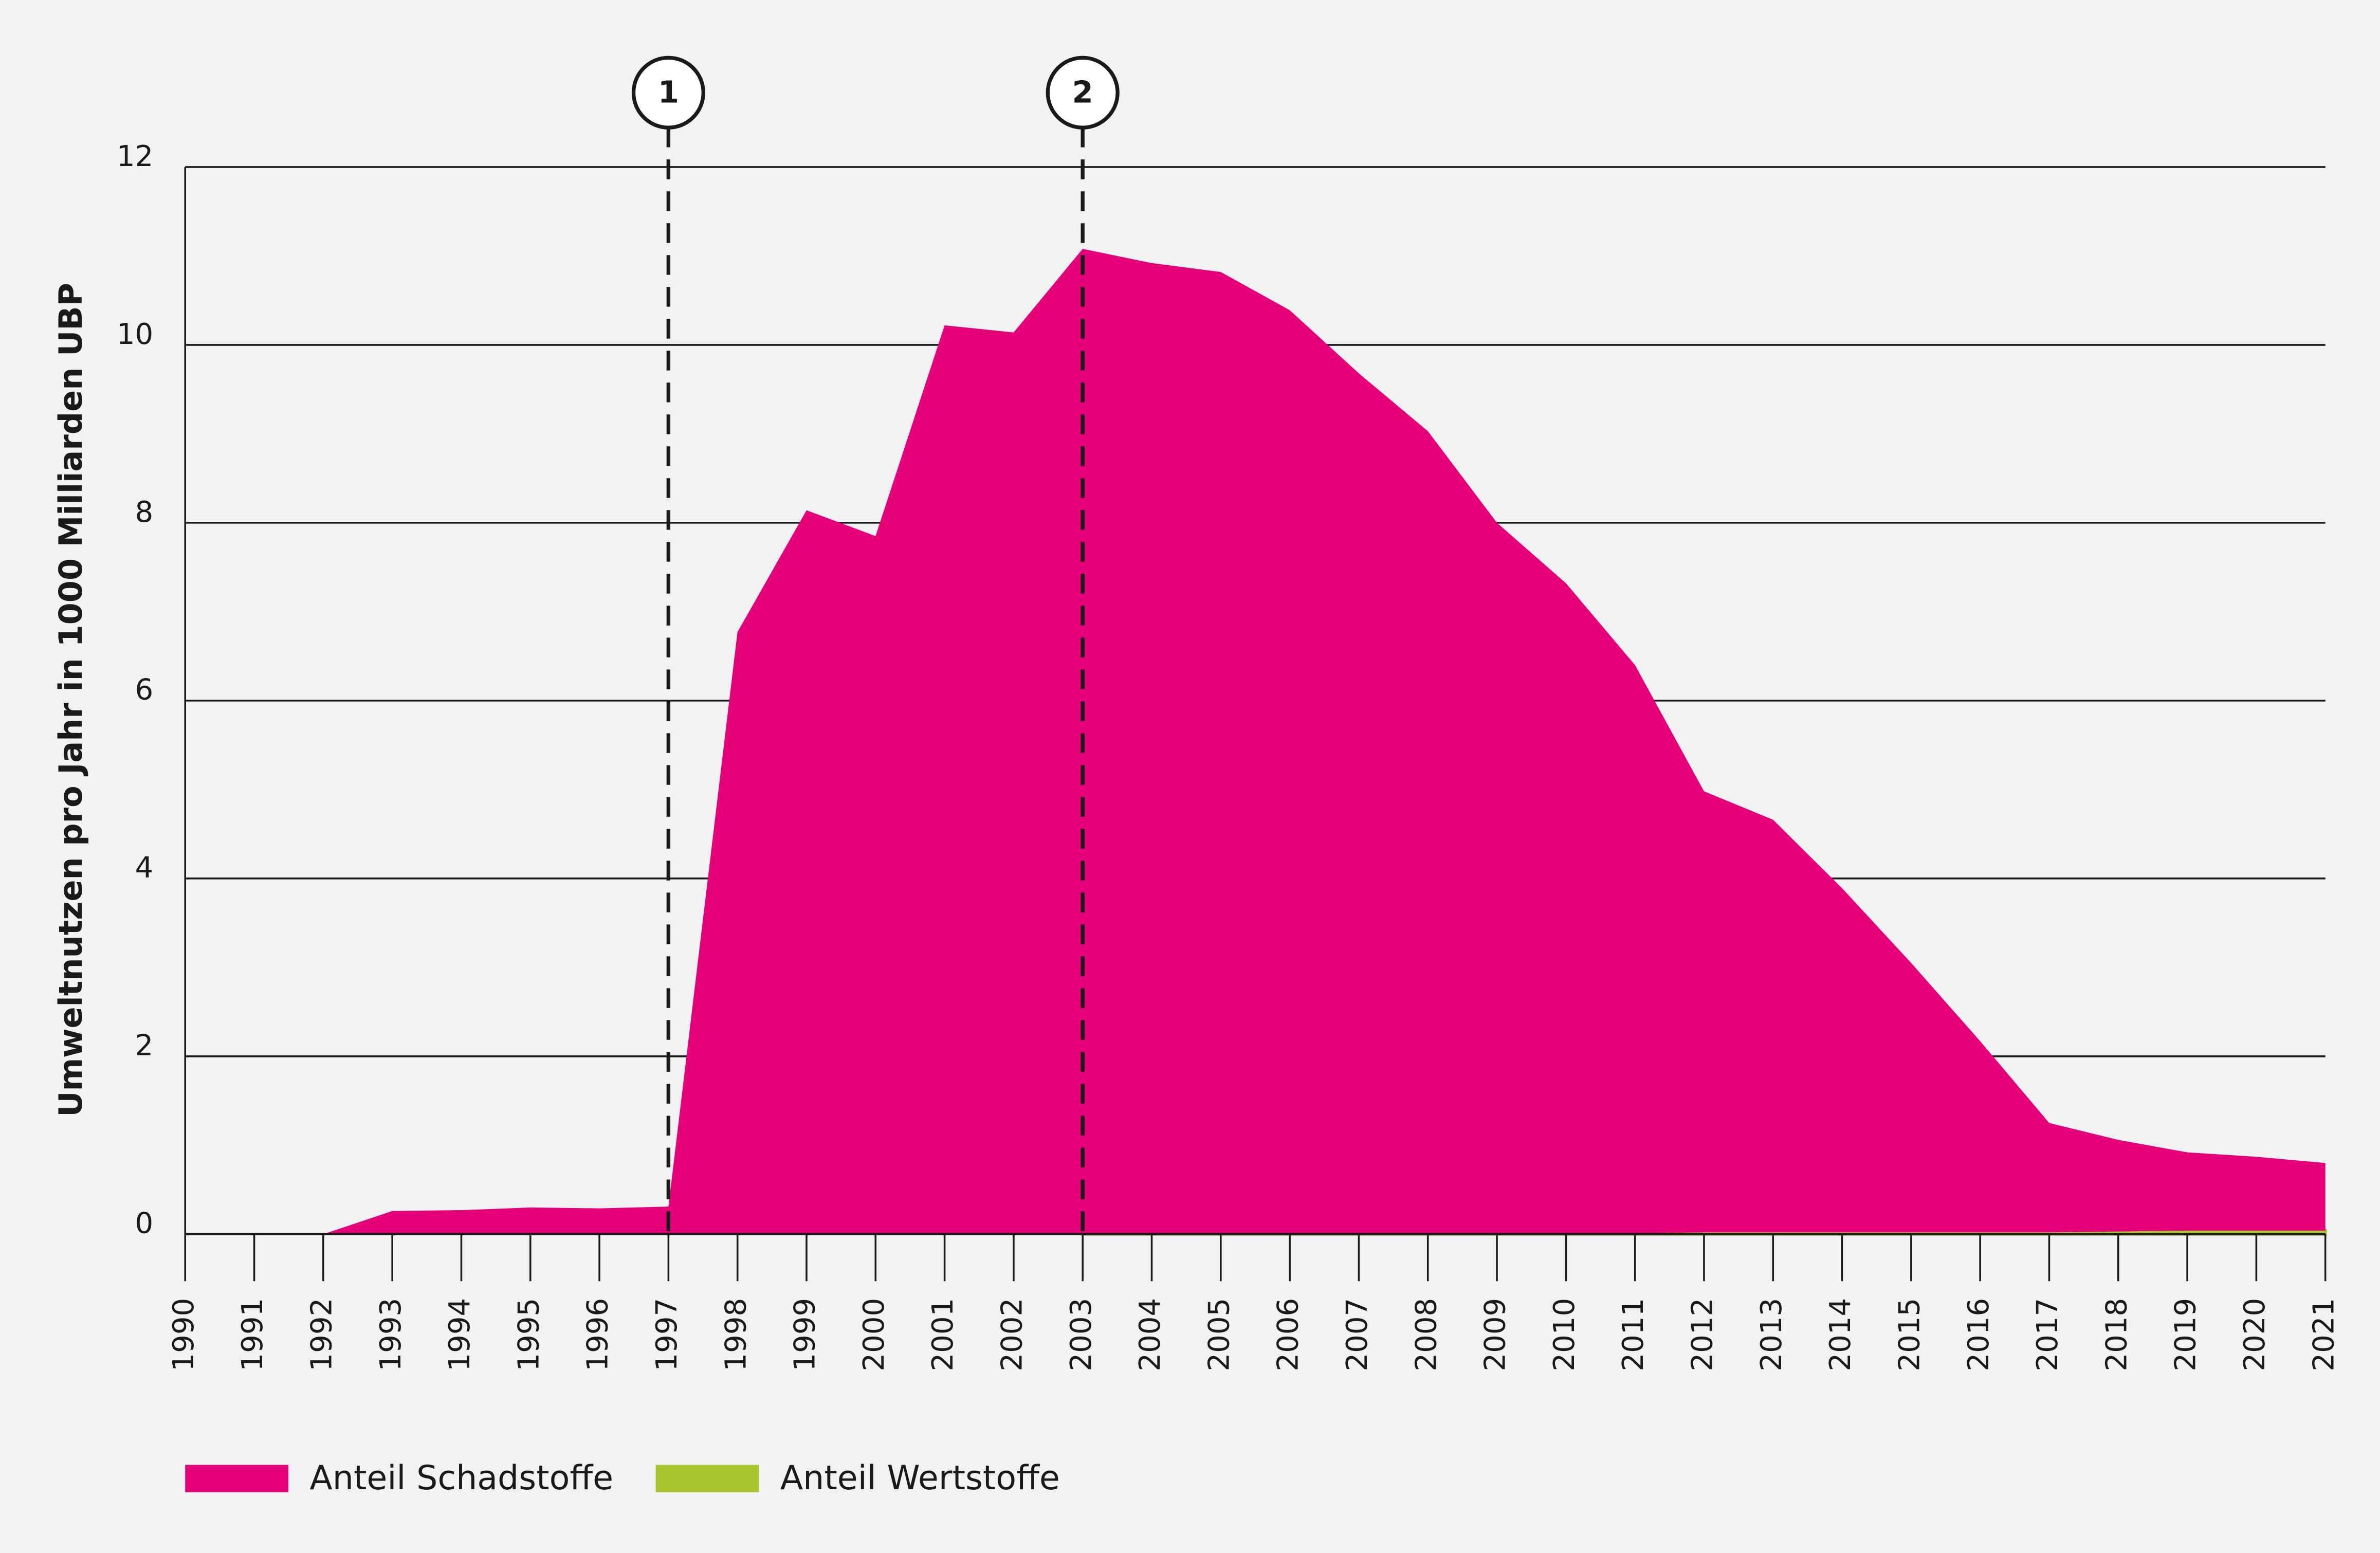  What do you see at coordinates (2048, 1335) in the screenshot?
I see `x-tick-label: 2017` at bounding box center [2048, 1335].